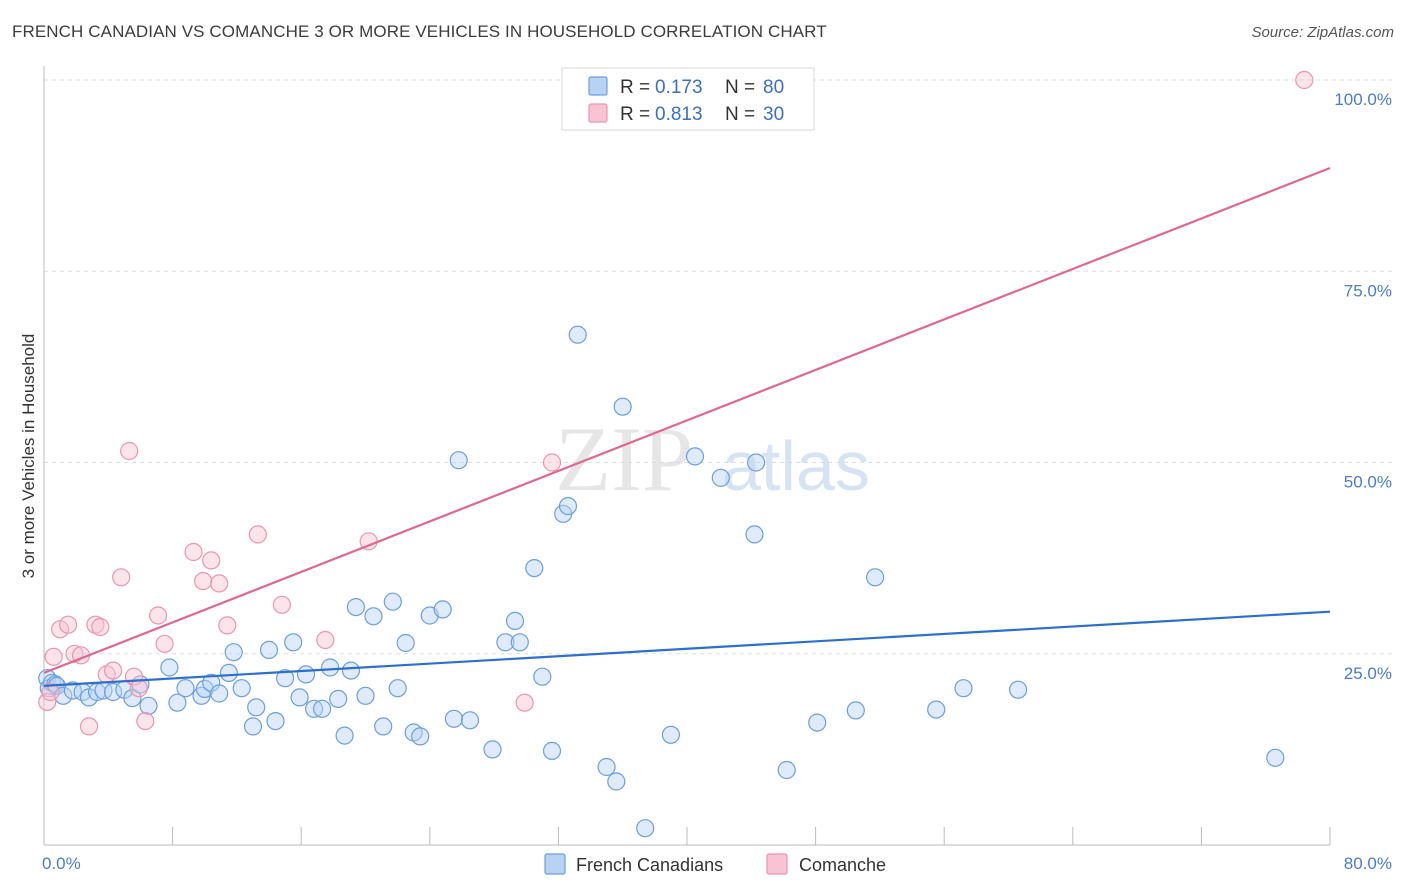  What do you see at coordinates (635, 114) in the screenshot?
I see `legend-r-label-comanche: R =` at bounding box center [635, 114].